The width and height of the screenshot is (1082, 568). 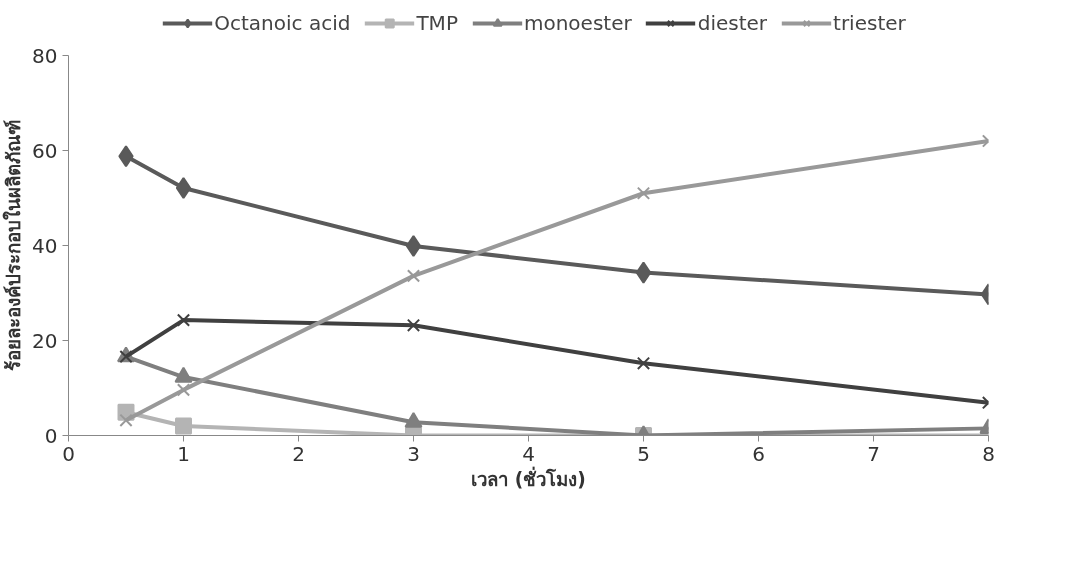 I want to click on x-tick-label: 5, so click(x=643, y=453).